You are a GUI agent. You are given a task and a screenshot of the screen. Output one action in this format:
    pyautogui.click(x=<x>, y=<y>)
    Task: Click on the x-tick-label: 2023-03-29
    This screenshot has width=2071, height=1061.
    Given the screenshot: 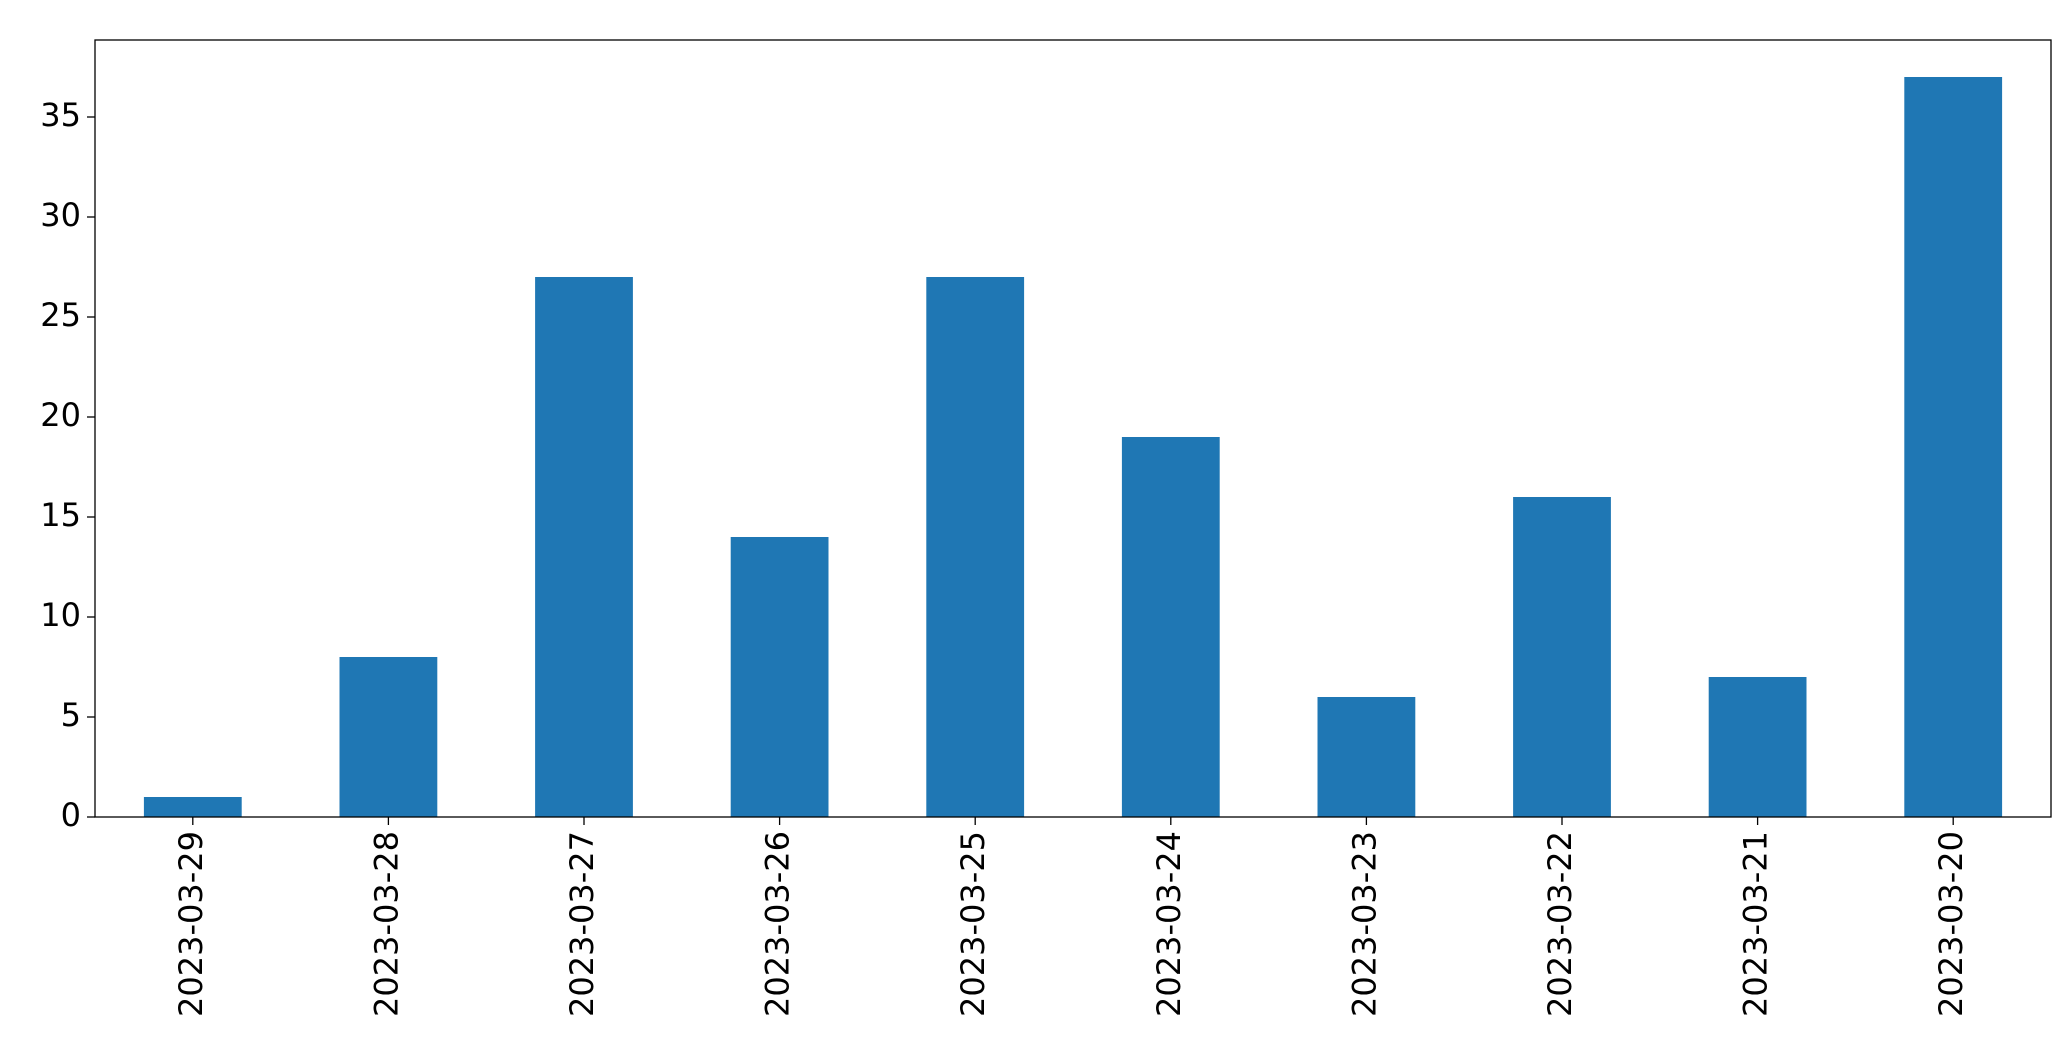 What is the action you would take?
    pyautogui.click(x=191, y=924)
    